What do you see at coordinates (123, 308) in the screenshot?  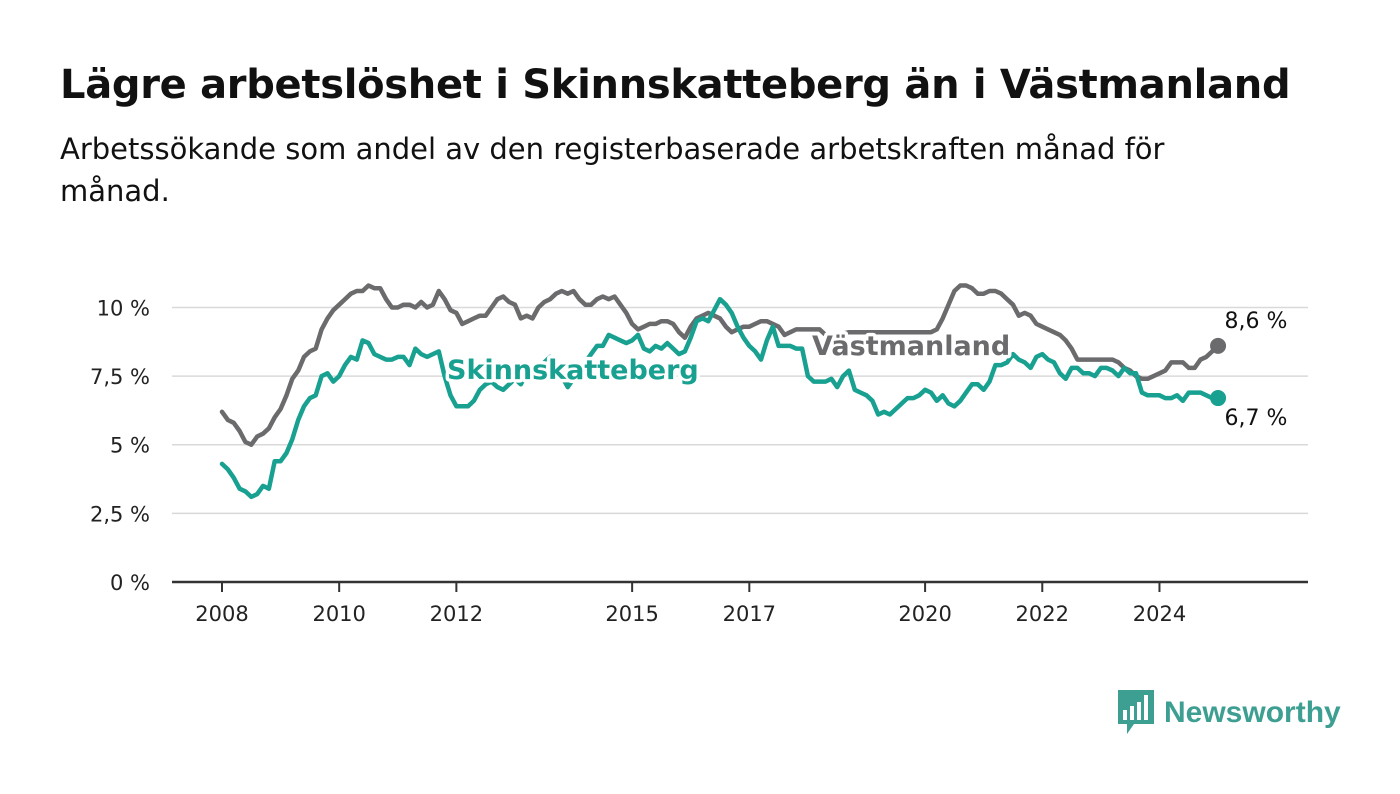 I see `y-tick-label: 10 %` at bounding box center [123, 308].